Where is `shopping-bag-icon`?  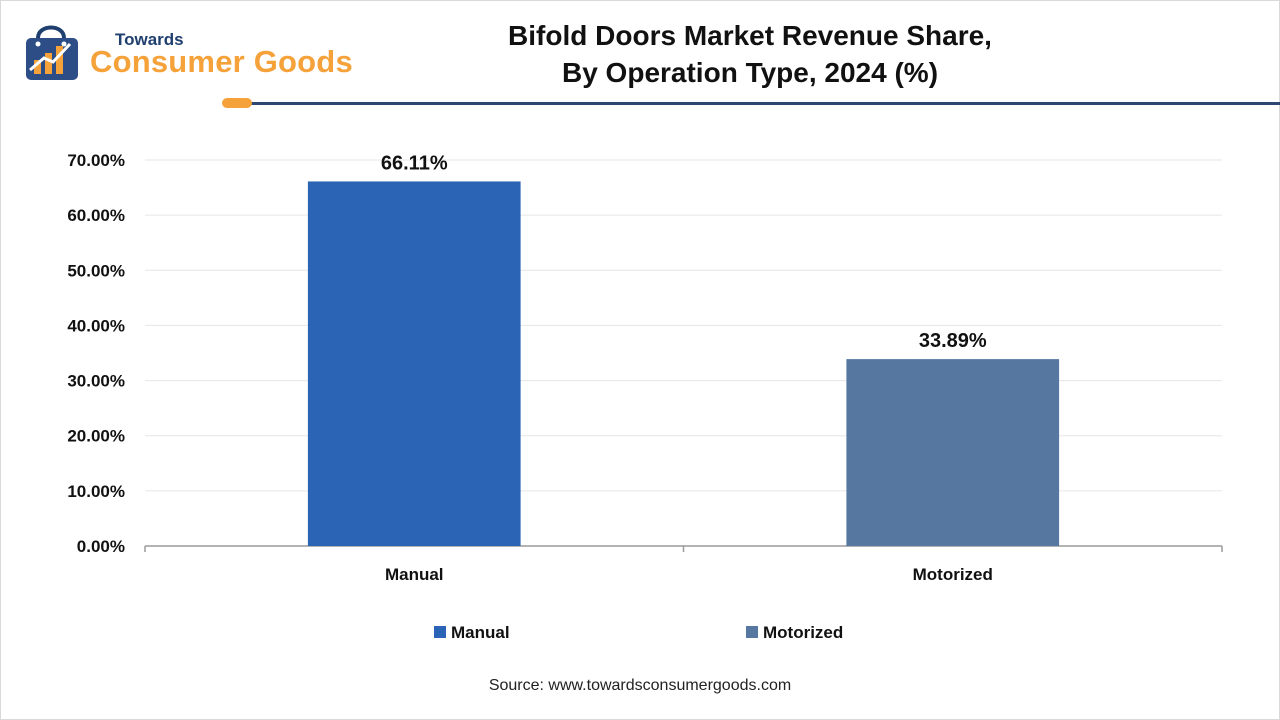
shopping-bag-icon is located at coordinates (52, 52).